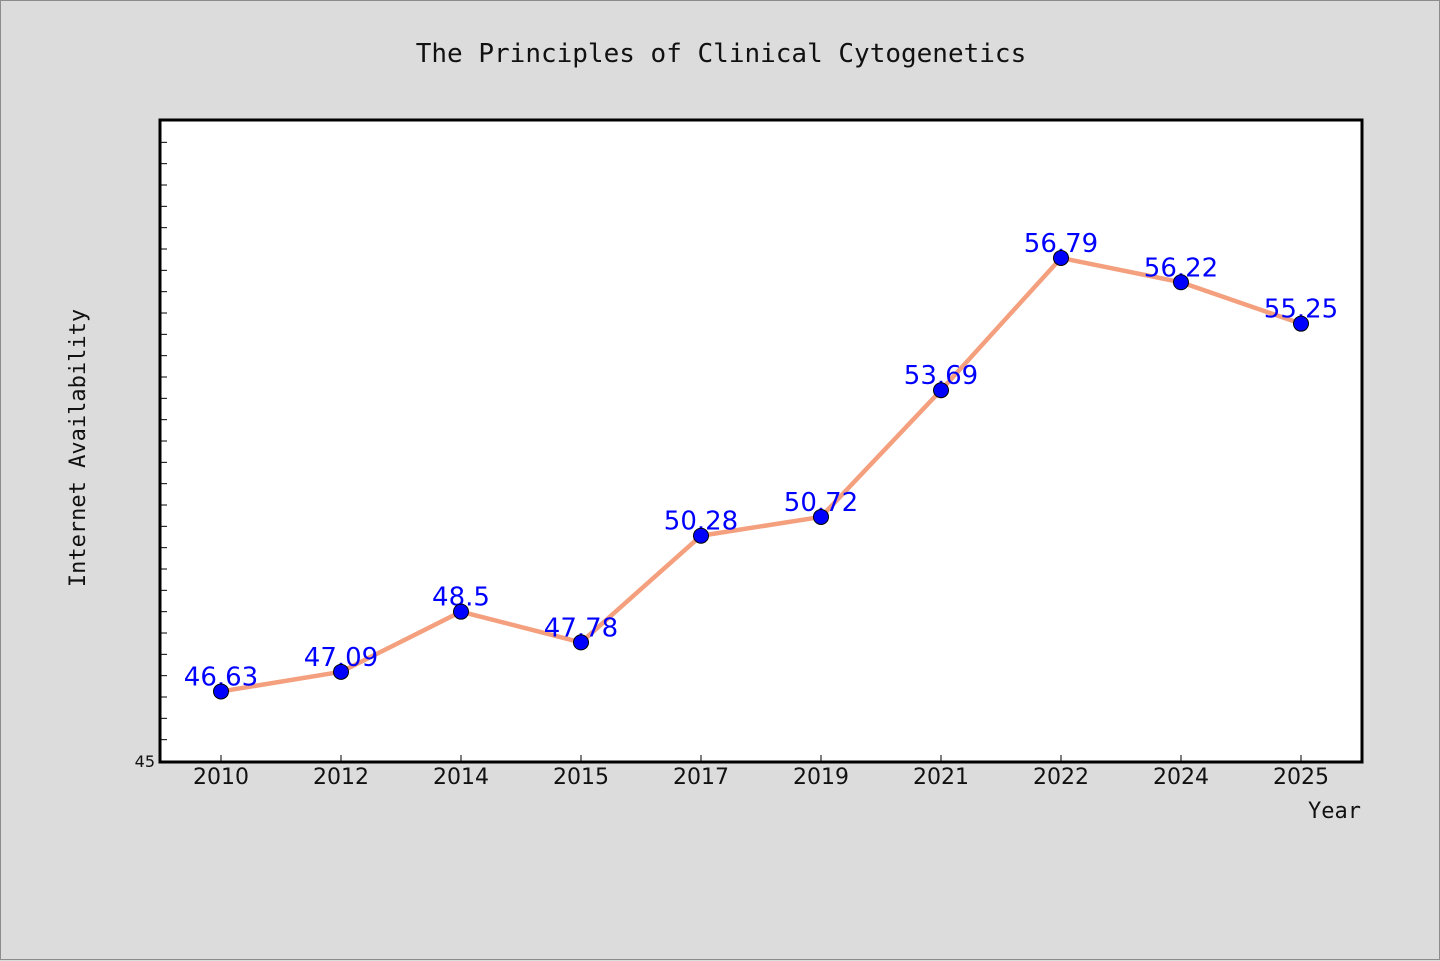  I want to click on x-tick-label: 2025, so click(1301, 777).